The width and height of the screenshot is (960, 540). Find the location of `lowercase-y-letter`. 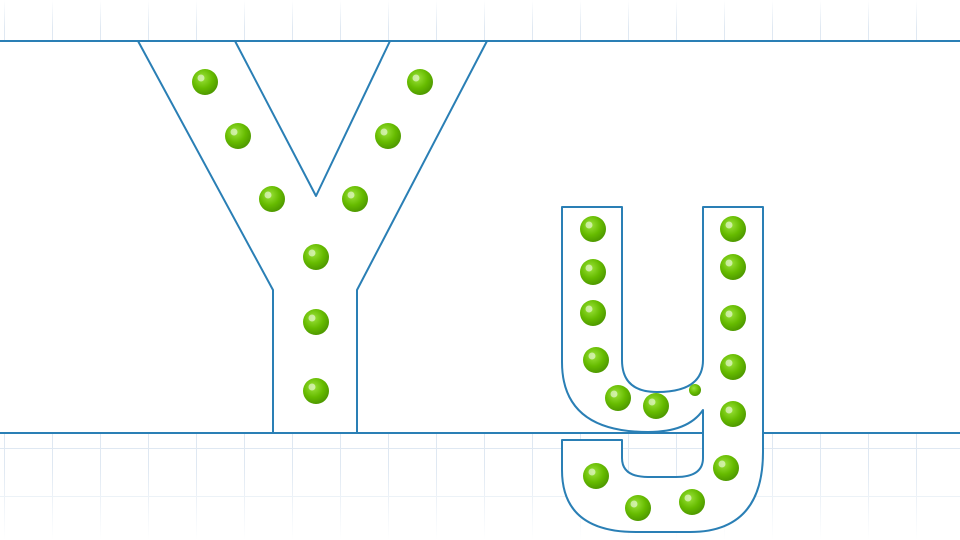

lowercase-y-letter is located at coordinates (662, 369).